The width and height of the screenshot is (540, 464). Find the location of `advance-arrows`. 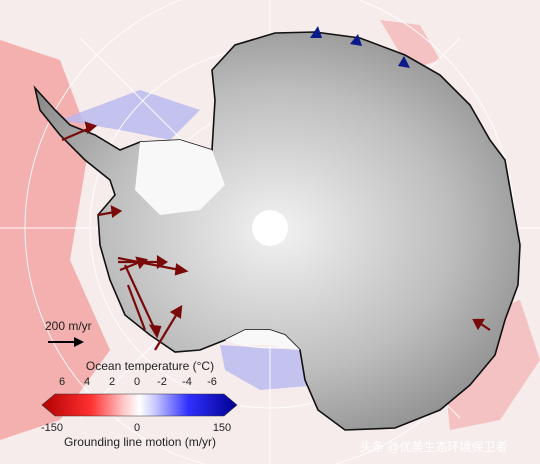

advance-arrows is located at coordinates (360, 47).